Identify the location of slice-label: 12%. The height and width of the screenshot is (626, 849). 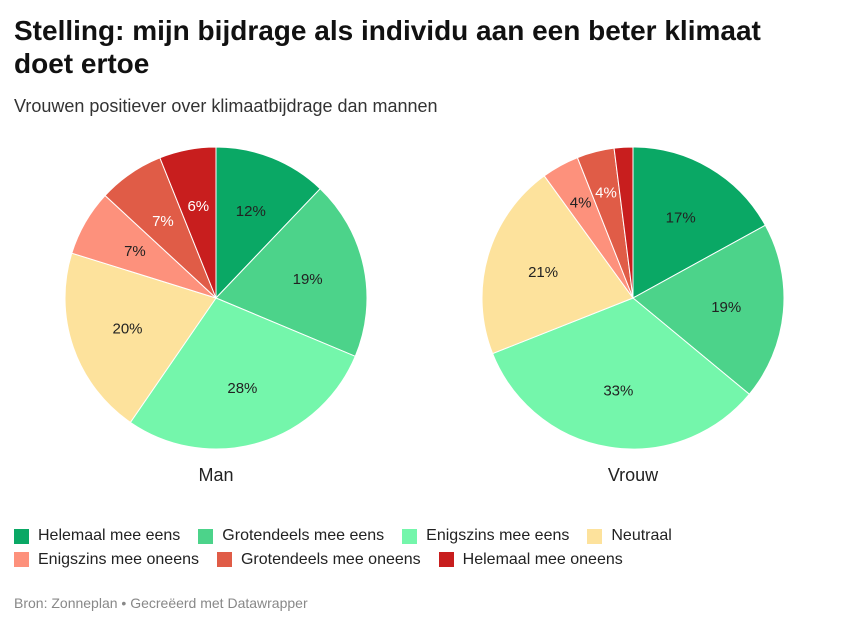
(251, 211).